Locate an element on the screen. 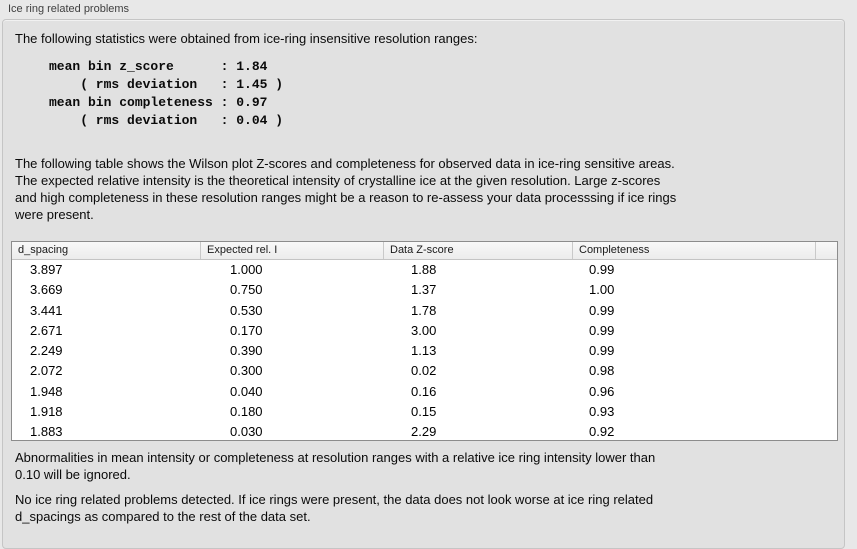 This screenshot has width=857, height=549. table-cell: 2.29 is located at coordinates (424, 432).